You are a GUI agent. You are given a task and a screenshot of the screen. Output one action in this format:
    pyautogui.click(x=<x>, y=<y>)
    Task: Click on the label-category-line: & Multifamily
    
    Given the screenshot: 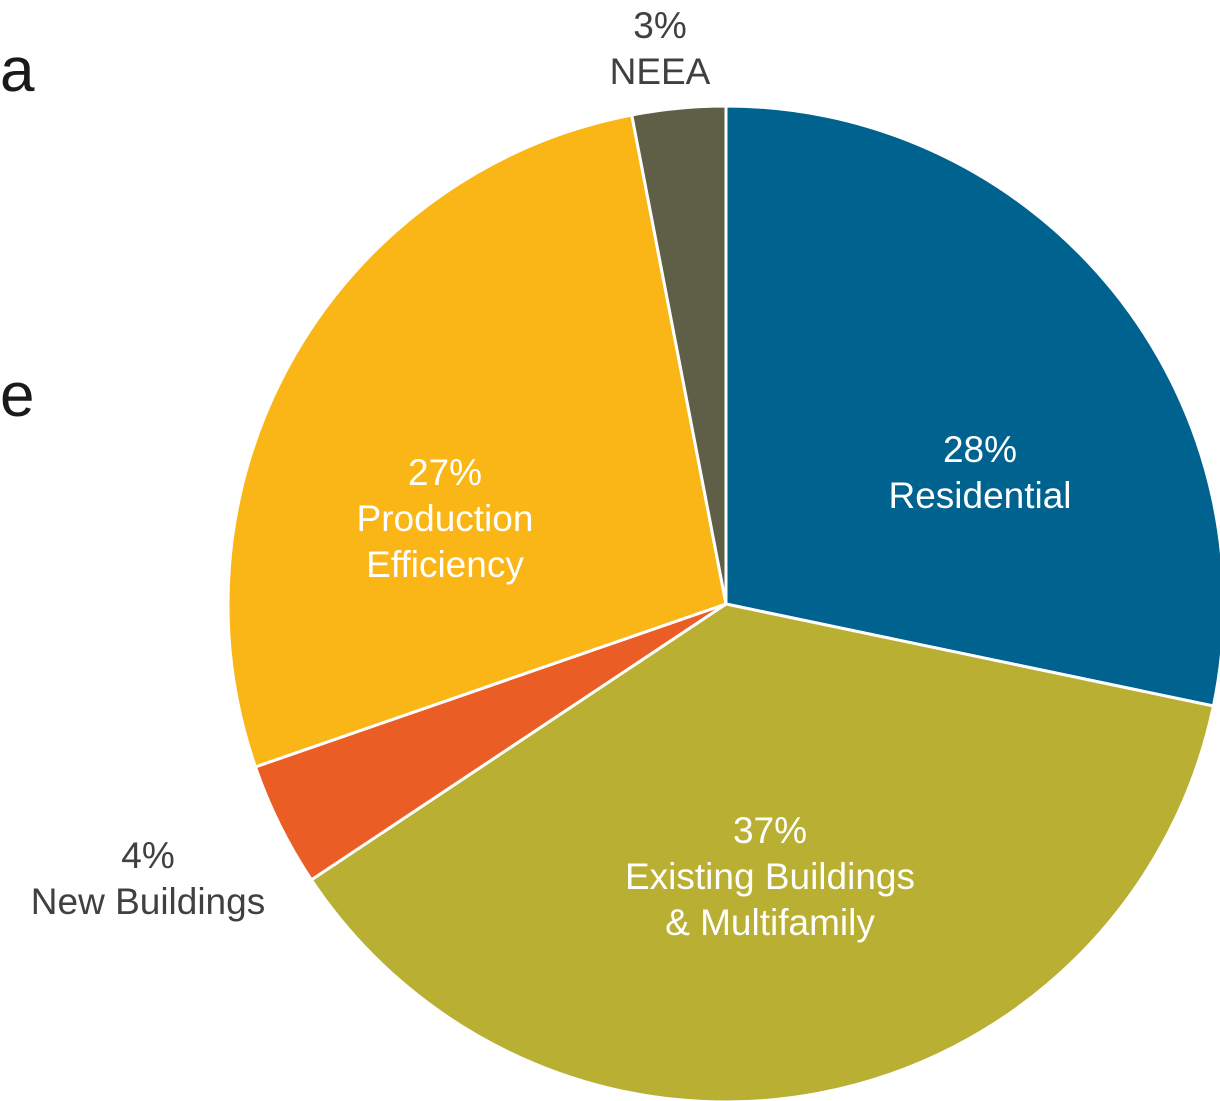 What is the action you would take?
    pyautogui.click(x=770, y=922)
    